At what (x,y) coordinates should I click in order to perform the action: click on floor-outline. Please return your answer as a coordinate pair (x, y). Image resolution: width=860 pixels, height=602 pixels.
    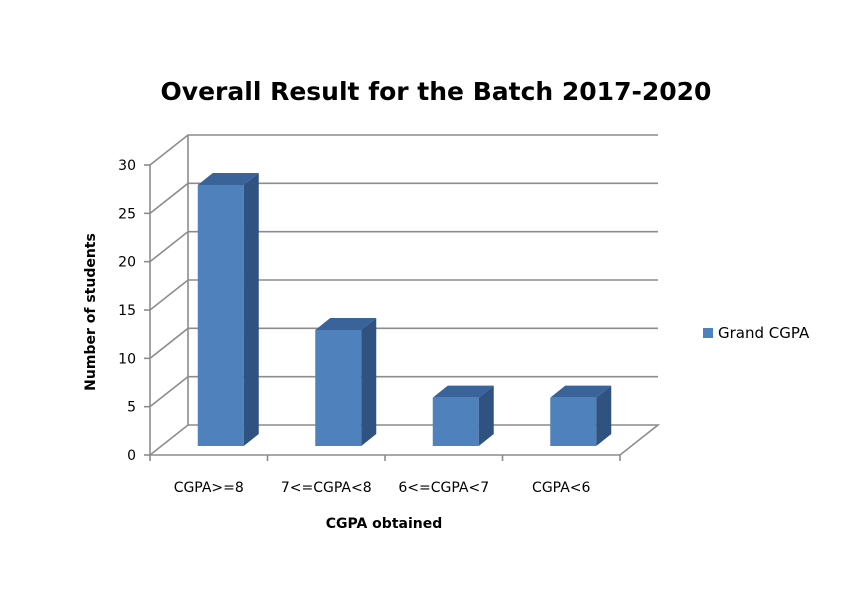
    Looking at the image, I should click on (405, 440).